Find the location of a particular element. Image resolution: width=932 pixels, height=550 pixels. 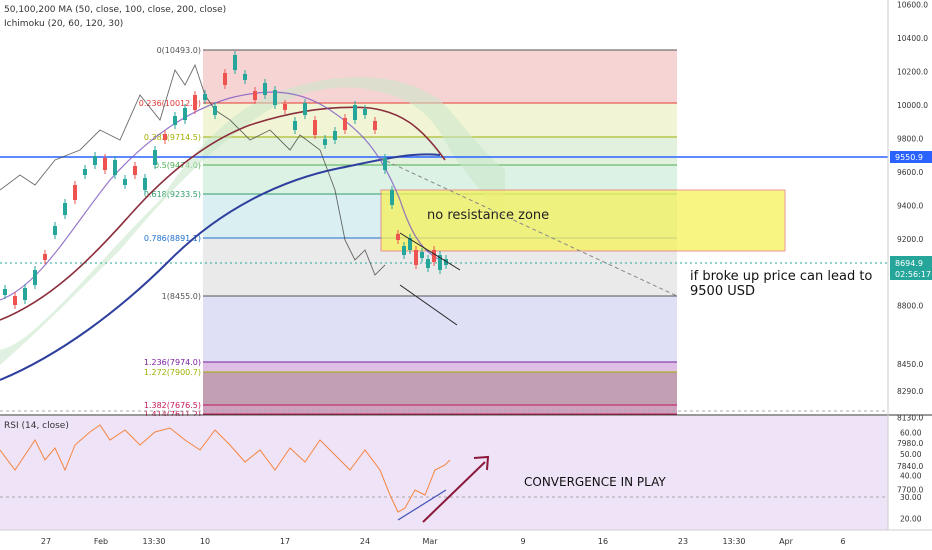

fib-level-label: 1.236(7974.0) is located at coordinates (172, 362).